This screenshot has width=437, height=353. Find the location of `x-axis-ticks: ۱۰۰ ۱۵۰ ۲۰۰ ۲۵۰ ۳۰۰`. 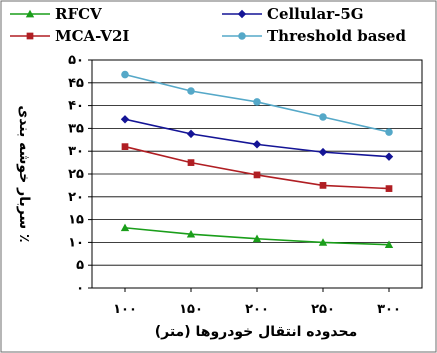

x-axis-ticks: ۱۰۰ ۱۵۰ ۲۰۰ ۲۵۰ ۳۰۰ is located at coordinates (257, 302).